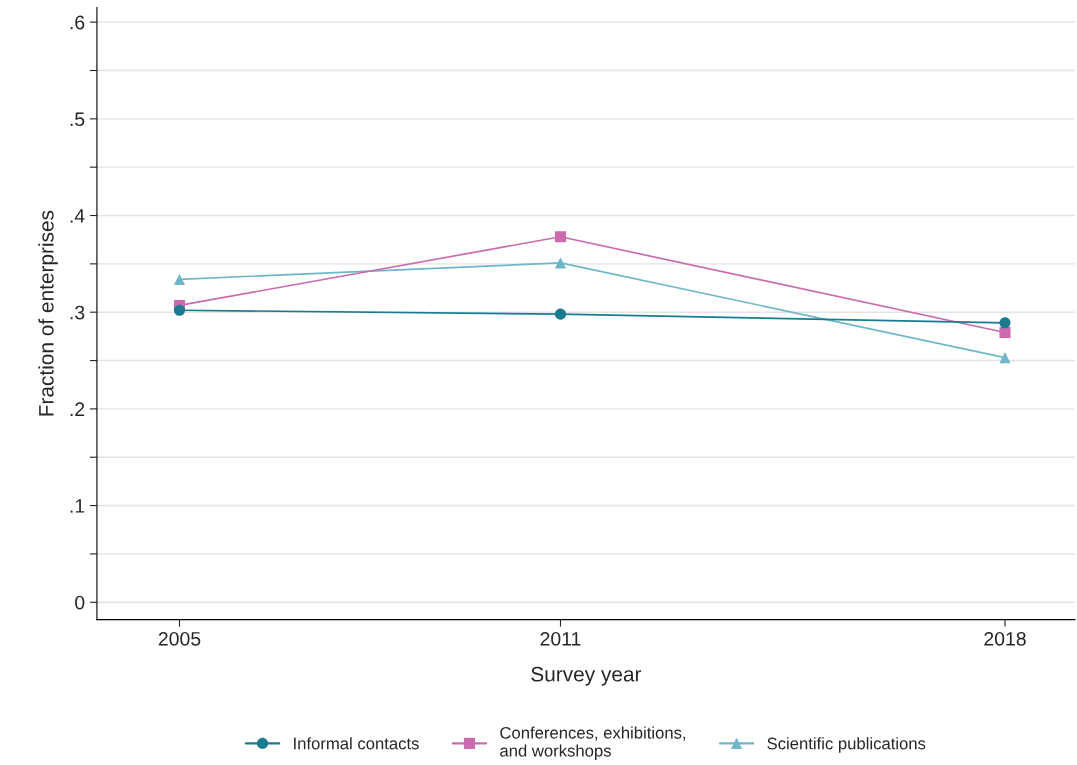 The height and width of the screenshot is (765, 1077). Describe the element at coordinates (846, 745) in the screenshot. I see `legend-label: Scientific publications` at that location.